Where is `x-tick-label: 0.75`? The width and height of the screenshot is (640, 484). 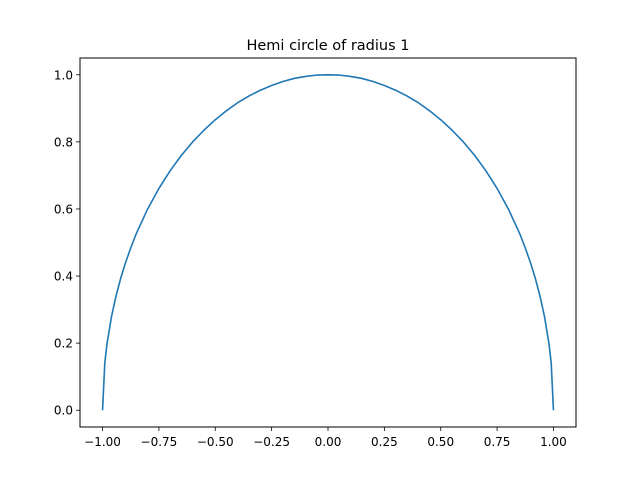
x-tick-label: 0.75 is located at coordinates (497, 442).